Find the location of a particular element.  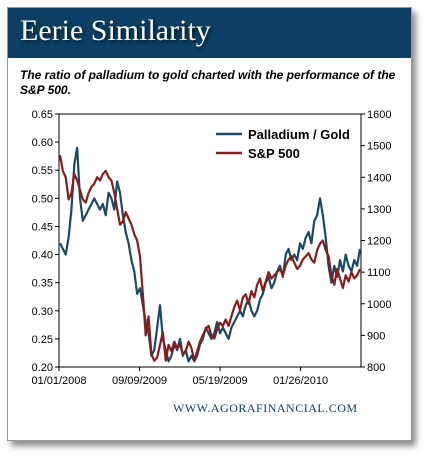

x-tick-label: 05/19/2009 is located at coordinates (220, 381).